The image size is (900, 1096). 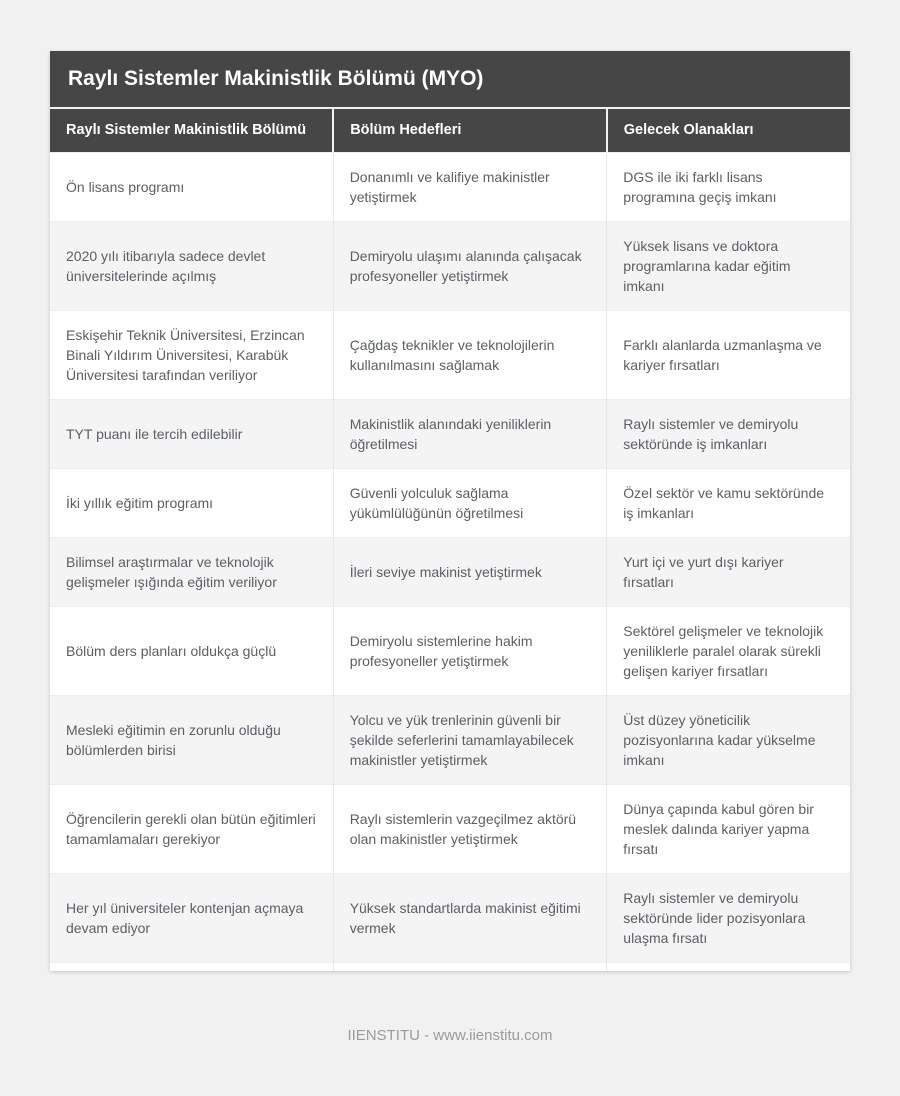 What do you see at coordinates (450, 1035) in the screenshot?
I see `footer-credit: IIENSTITU - www.iienstitu.com` at bounding box center [450, 1035].